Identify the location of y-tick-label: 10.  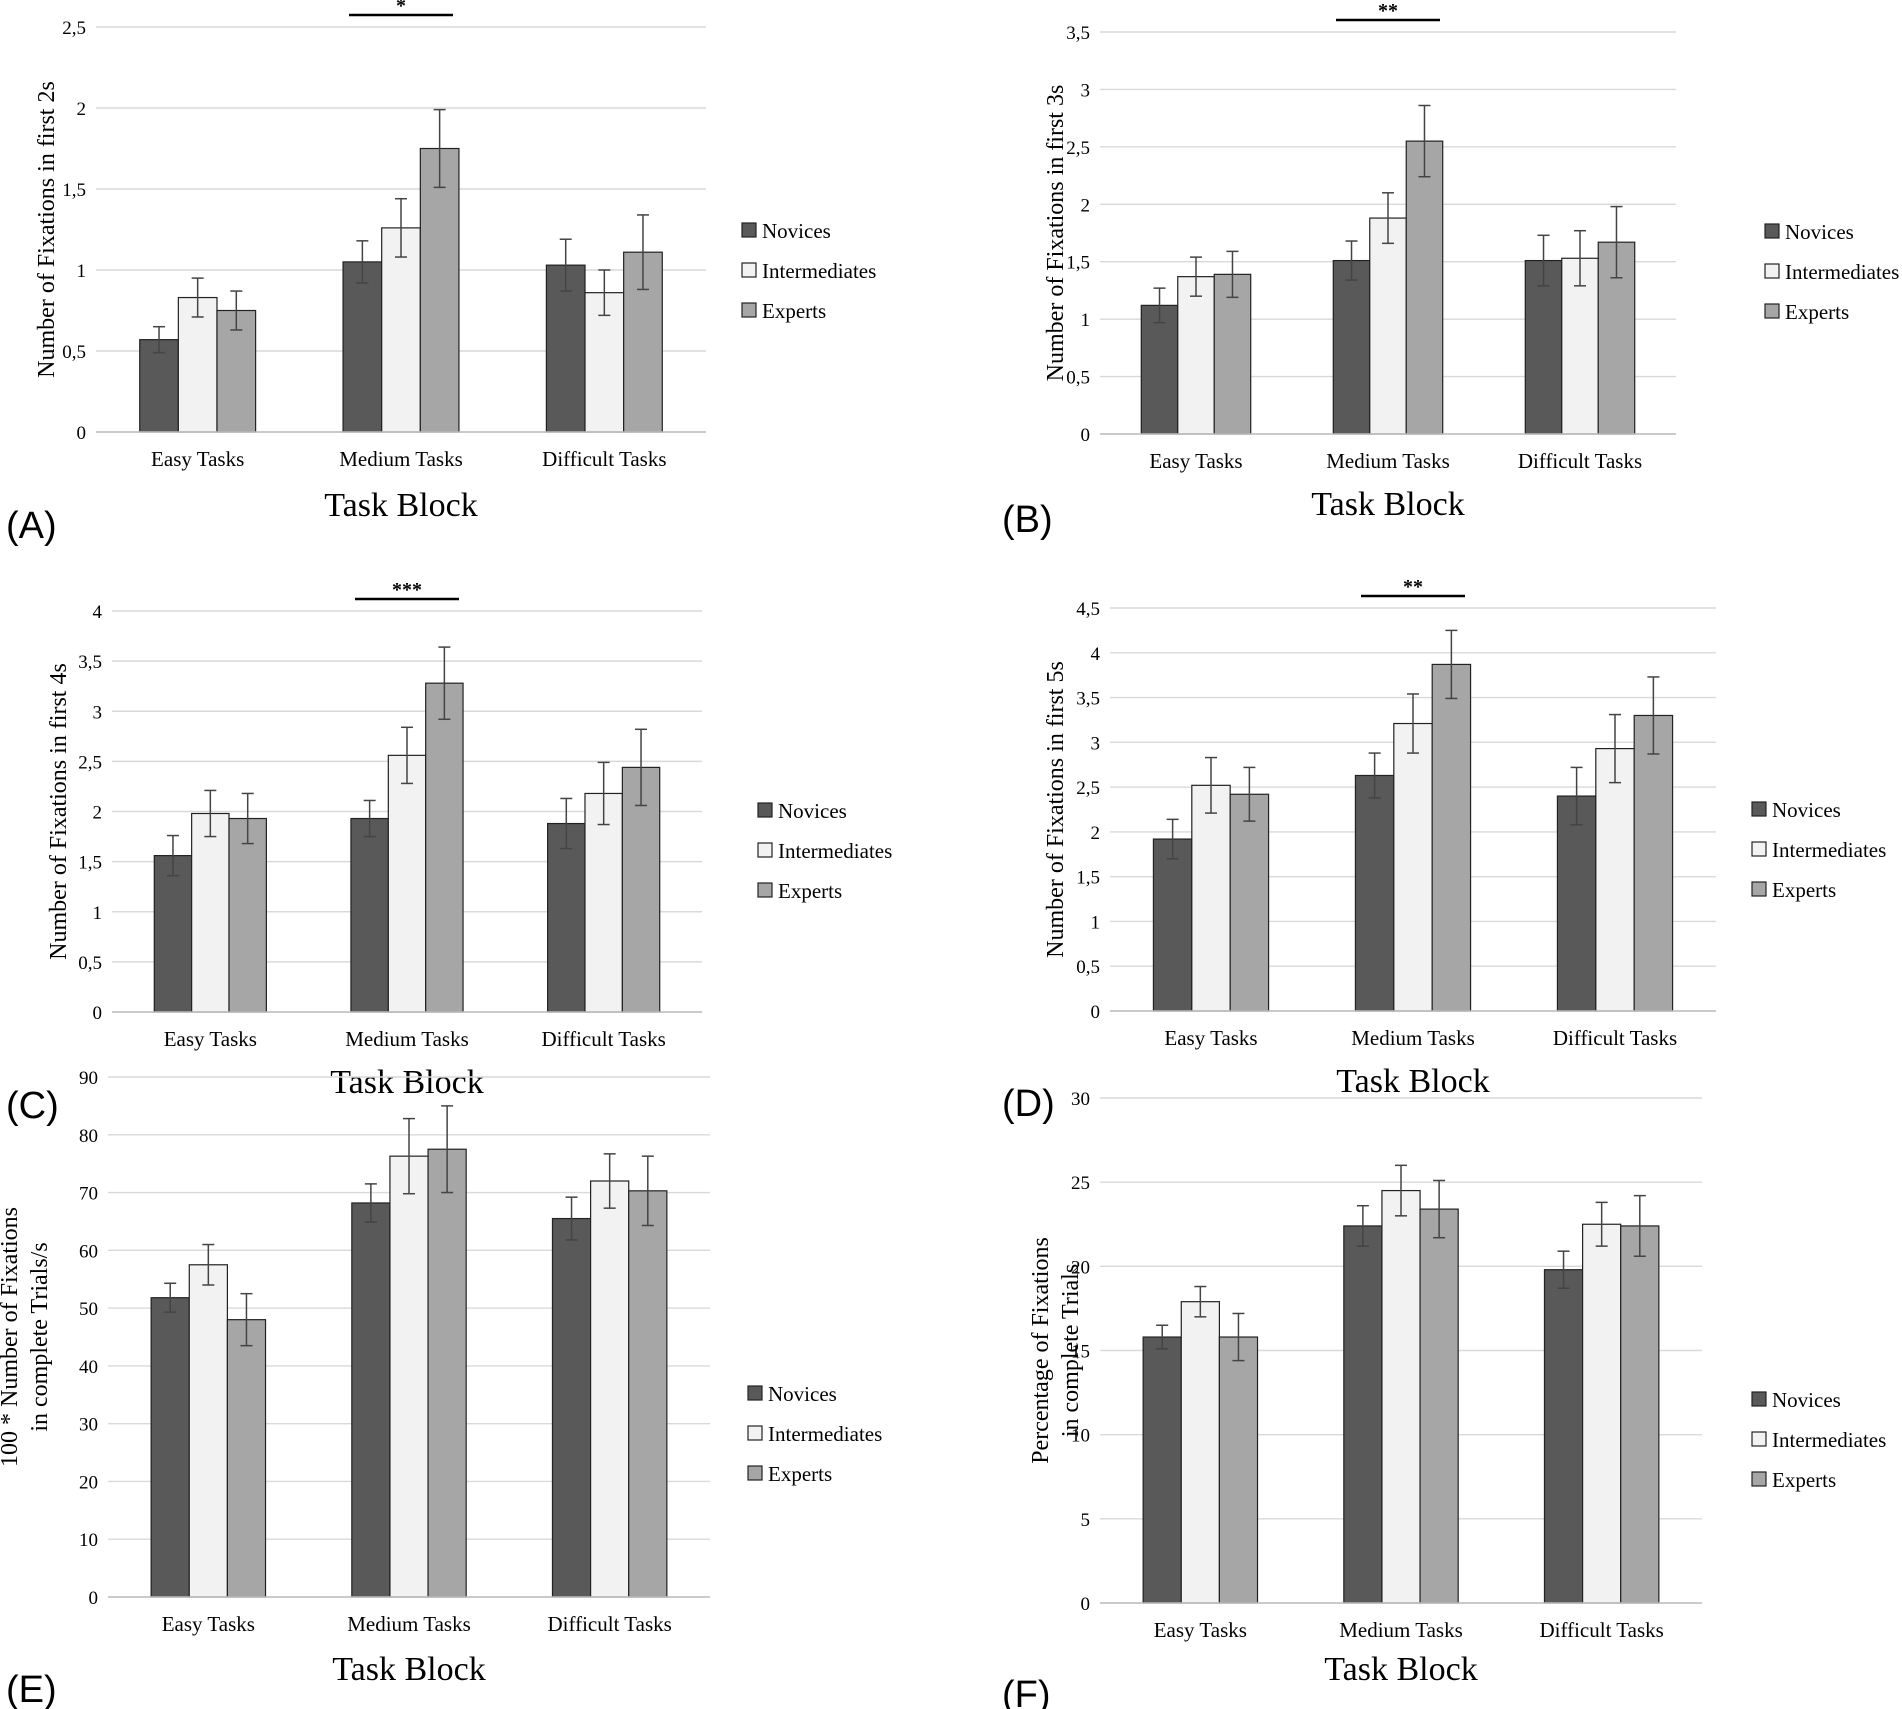
(88, 1540).